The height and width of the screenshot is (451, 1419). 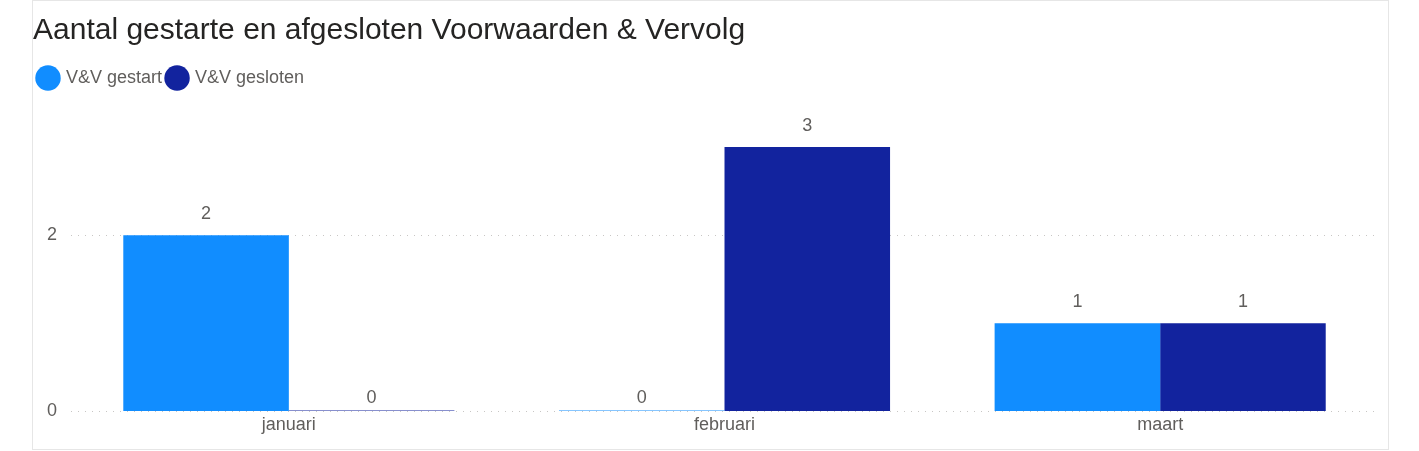 What do you see at coordinates (288, 424) in the screenshot?
I see `x-tick-label: januari` at bounding box center [288, 424].